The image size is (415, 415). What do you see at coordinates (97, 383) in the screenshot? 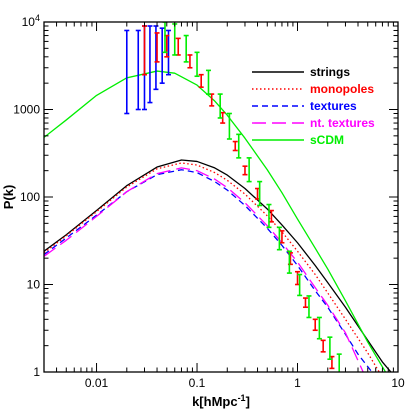
I see `x-tick-label: 0.01` at bounding box center [97, 383].